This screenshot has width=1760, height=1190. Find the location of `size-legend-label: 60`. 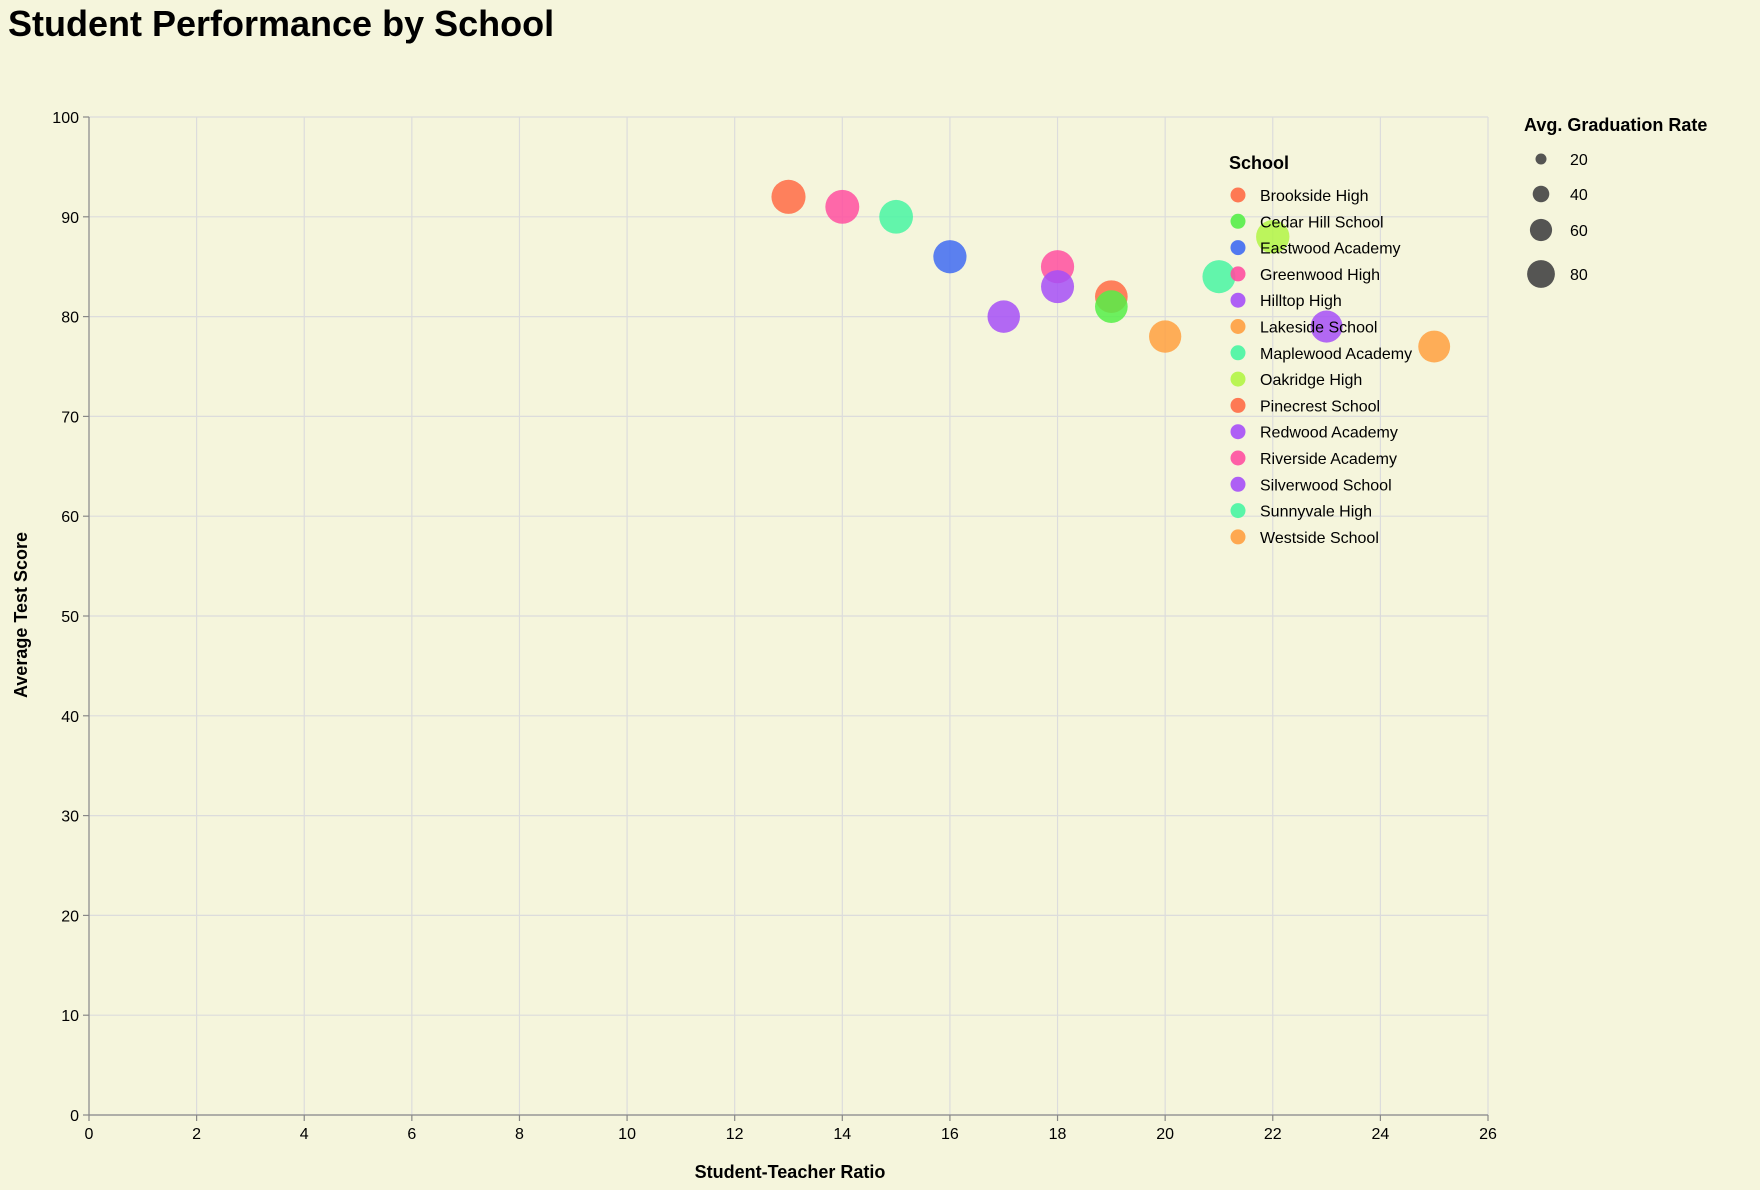

size-legend-label: 60 is located at coordinates (1579, 231).